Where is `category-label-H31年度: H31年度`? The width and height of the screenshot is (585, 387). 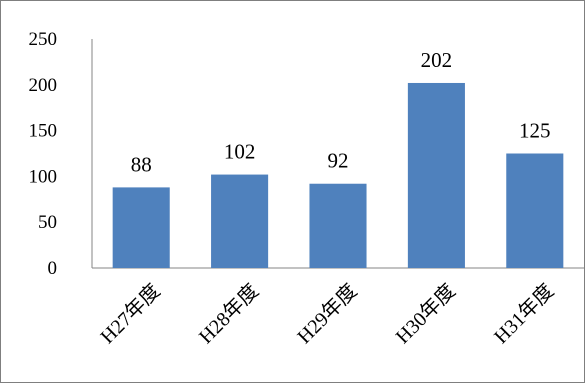
category-label-H31年度: H31年度 is located at coordinates (523, 313).